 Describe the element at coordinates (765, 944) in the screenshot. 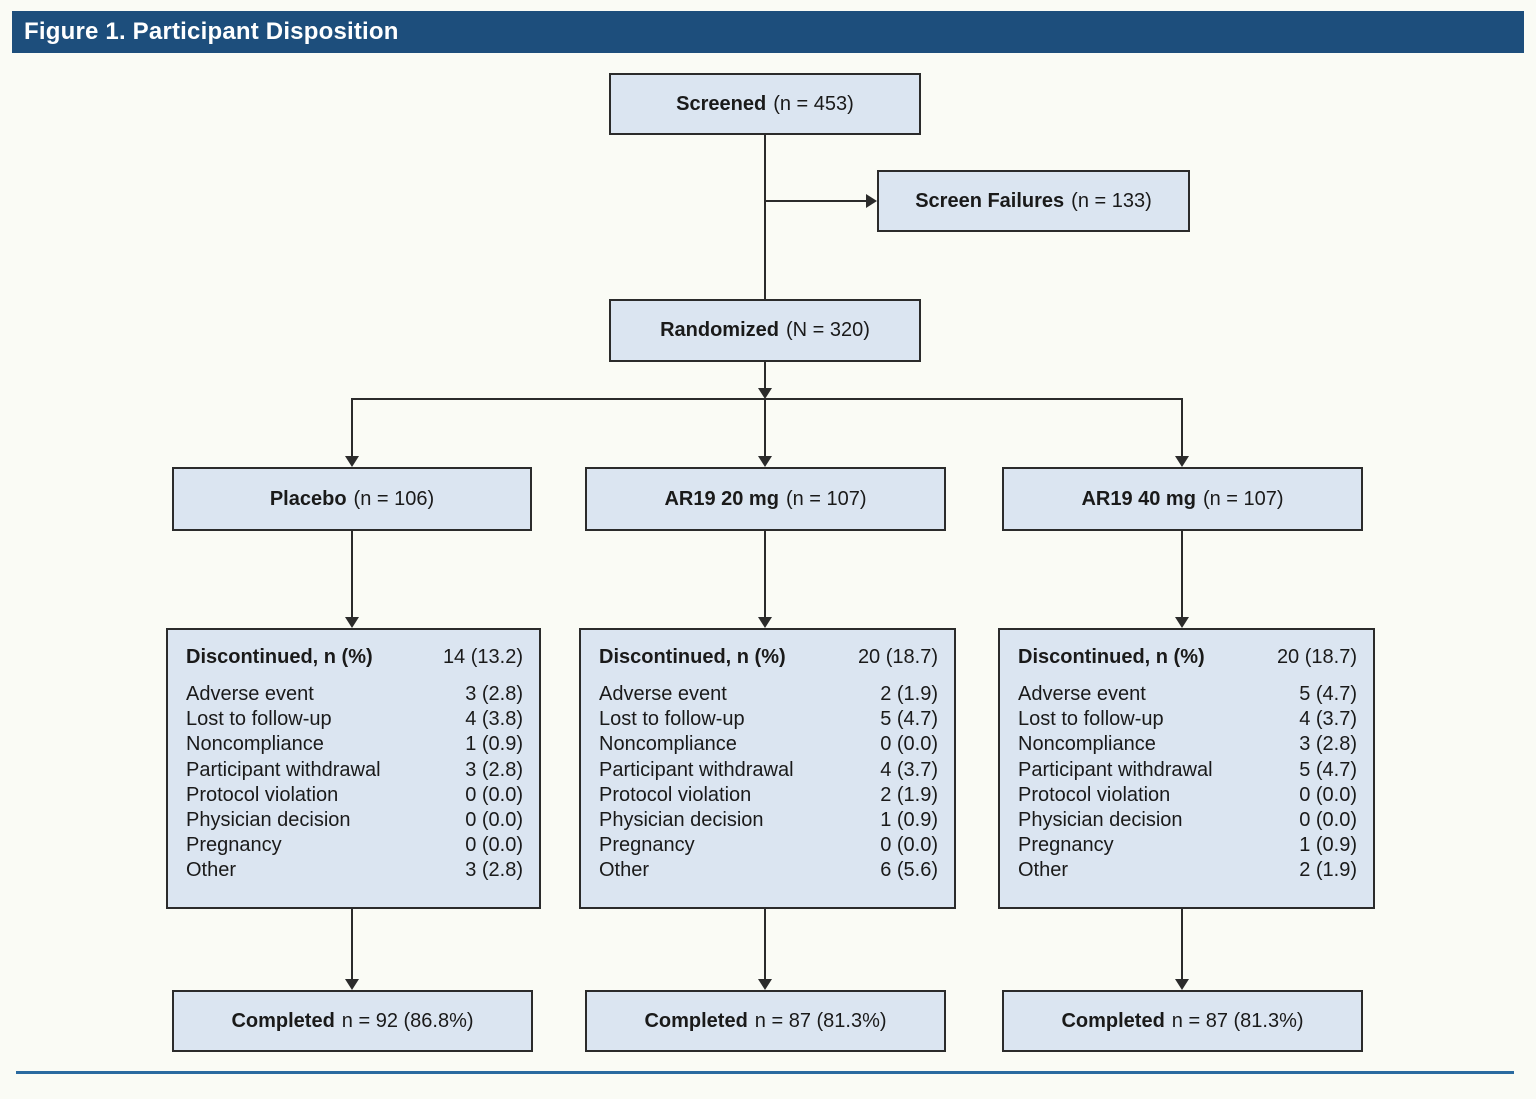

I see `connector-ar19-20-completed` at that location.